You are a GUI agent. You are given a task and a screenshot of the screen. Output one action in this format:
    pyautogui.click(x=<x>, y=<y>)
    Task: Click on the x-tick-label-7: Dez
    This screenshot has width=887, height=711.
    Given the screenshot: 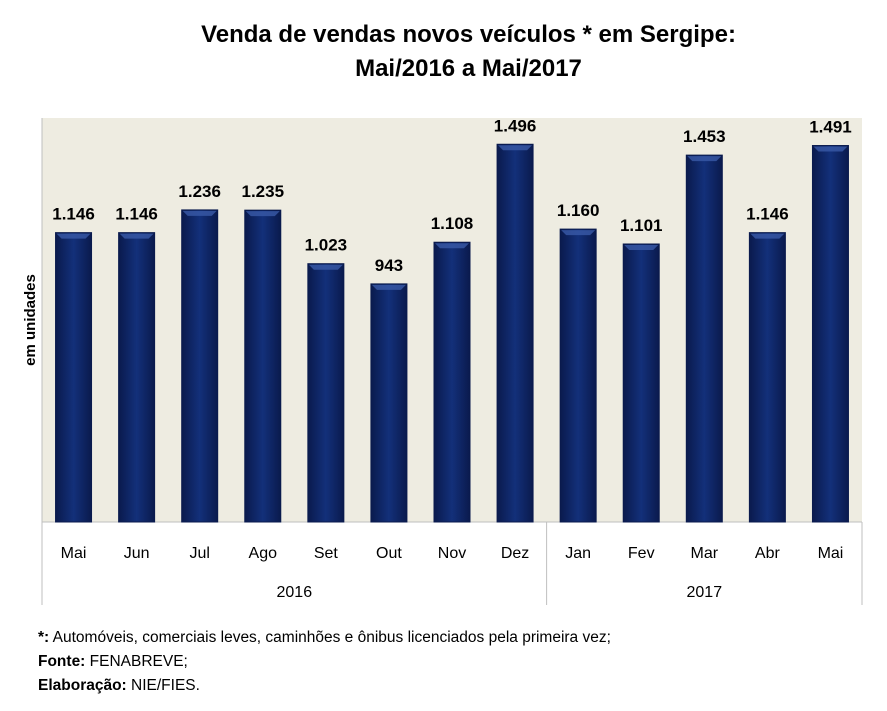 What is the action you would take?
    pyautogui.click(x=515, y=553)
    